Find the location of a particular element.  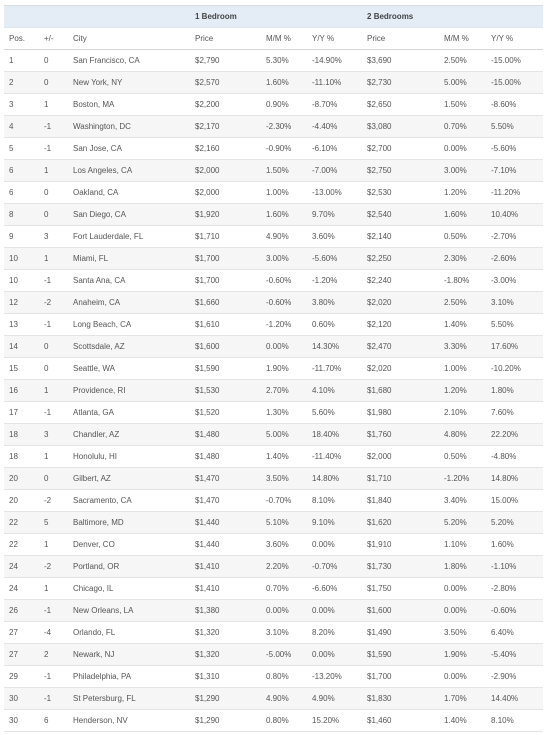

column-header-city: City is located at coordinates (129, 38).